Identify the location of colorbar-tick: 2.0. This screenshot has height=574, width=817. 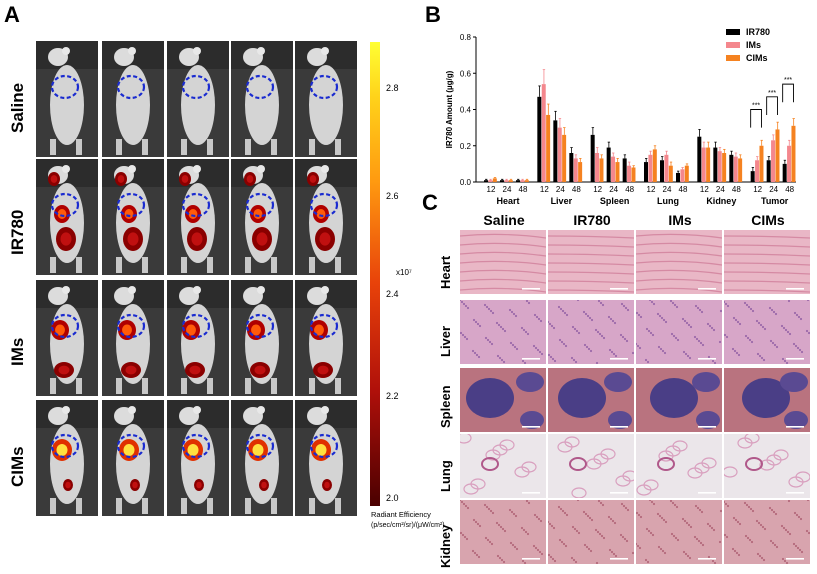
(392, 498).